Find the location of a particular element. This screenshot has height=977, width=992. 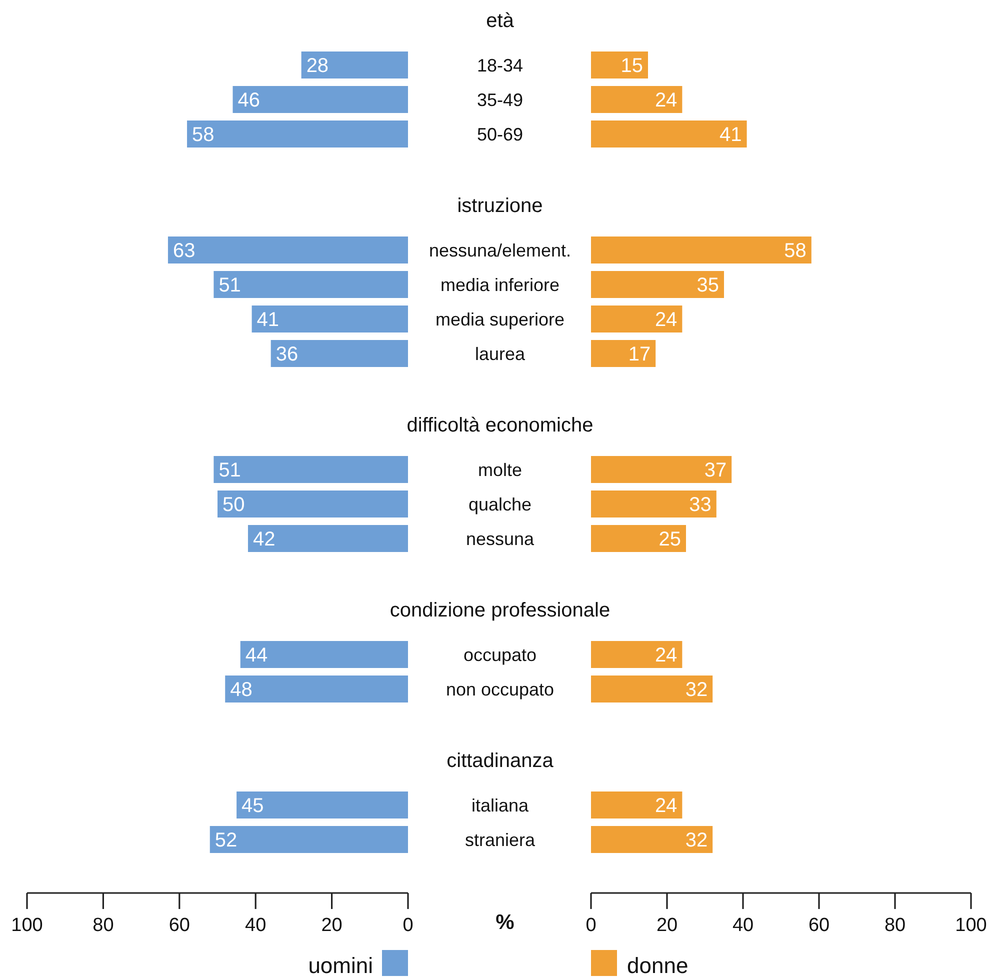

data-label: 37 is located at coordinates (715, 471).